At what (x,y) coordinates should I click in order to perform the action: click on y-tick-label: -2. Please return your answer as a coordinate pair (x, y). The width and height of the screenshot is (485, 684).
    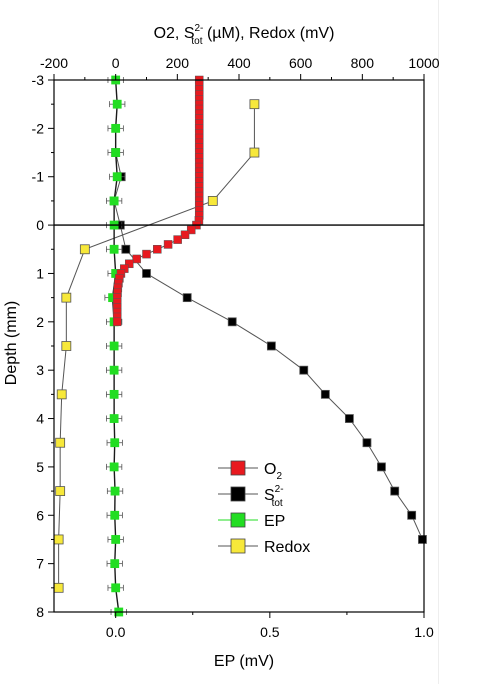
    Looking at the image, I should click on (38, 128).